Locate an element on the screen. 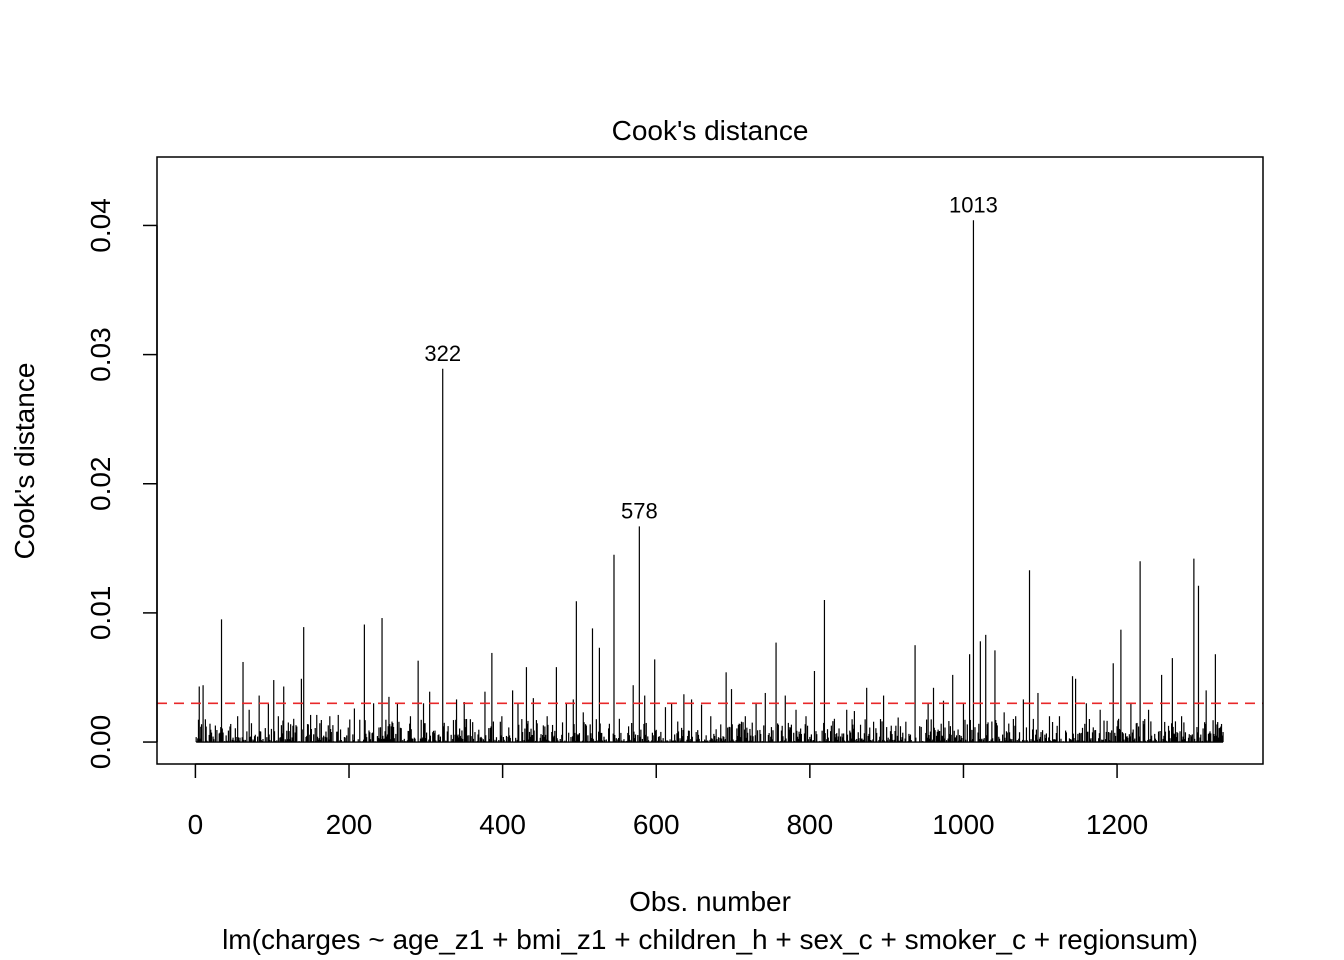 This screenshot has width=1344, height=960. x-tick-label: 1200 is located at coordinates (1117, 824).